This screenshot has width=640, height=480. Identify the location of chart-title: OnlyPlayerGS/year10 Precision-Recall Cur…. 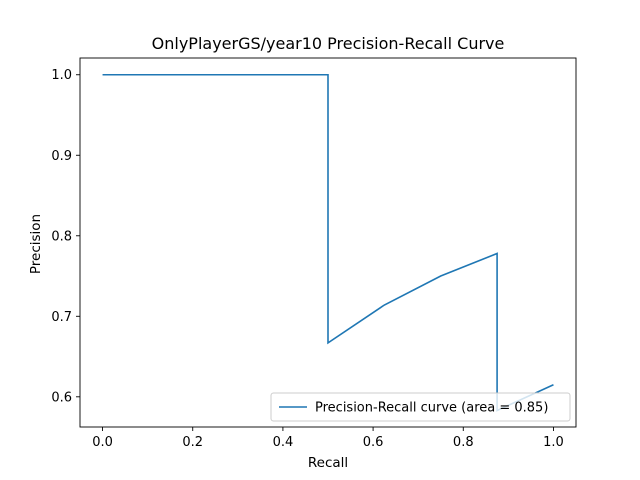
(328, 43).